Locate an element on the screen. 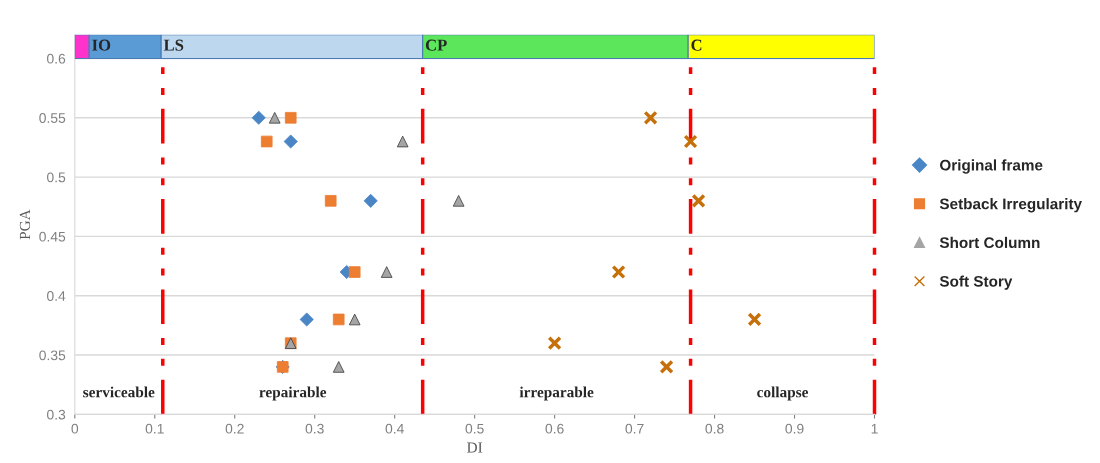  x-tick-label: 0.6 is located at coordinates (554, 428).